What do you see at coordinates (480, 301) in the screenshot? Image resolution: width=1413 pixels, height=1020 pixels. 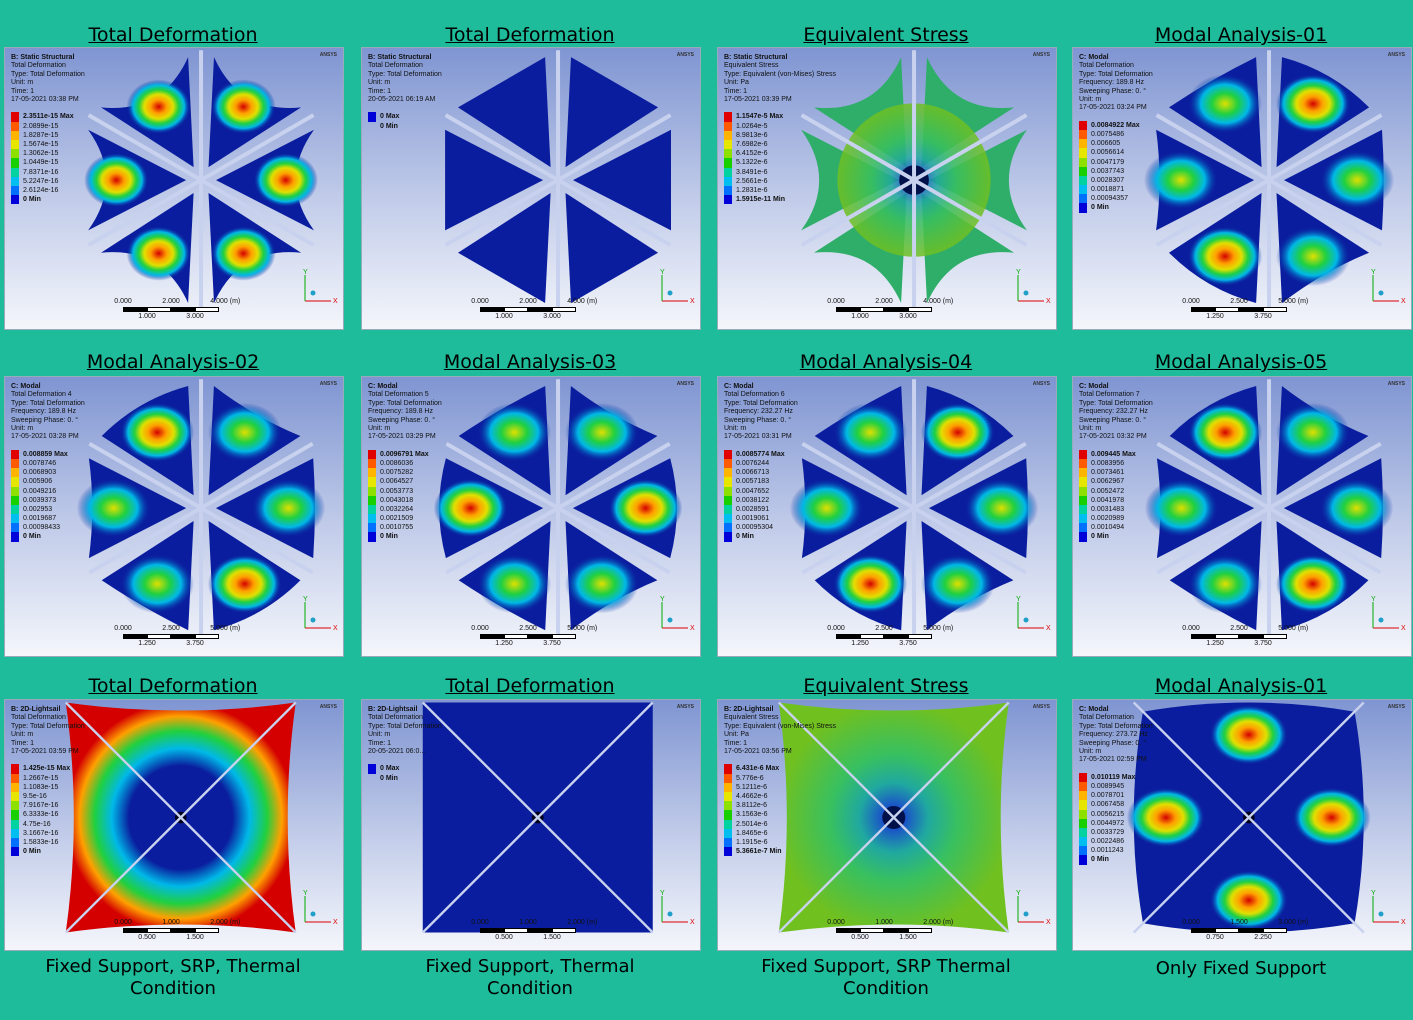 I see `scale-label: 0.000` at bounding box center [480, 301].